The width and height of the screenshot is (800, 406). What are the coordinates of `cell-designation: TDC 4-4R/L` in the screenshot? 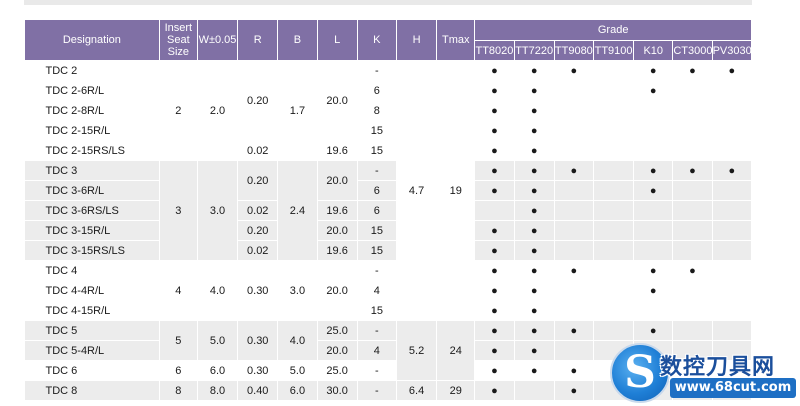 It's located at (92, 290).